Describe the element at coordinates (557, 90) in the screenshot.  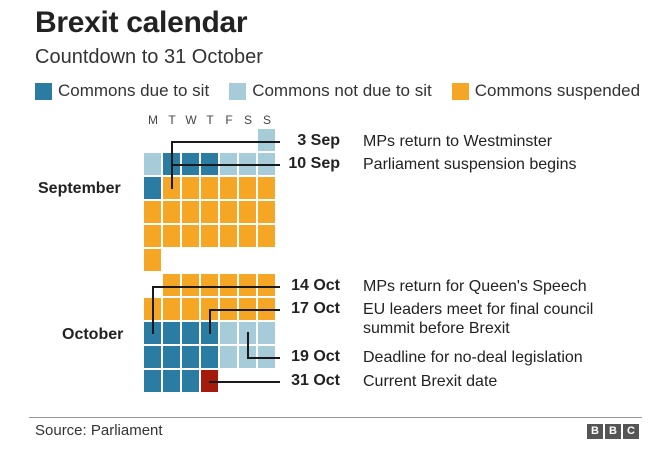
I see `legend-label-suspended: Commons suspended` at that location.